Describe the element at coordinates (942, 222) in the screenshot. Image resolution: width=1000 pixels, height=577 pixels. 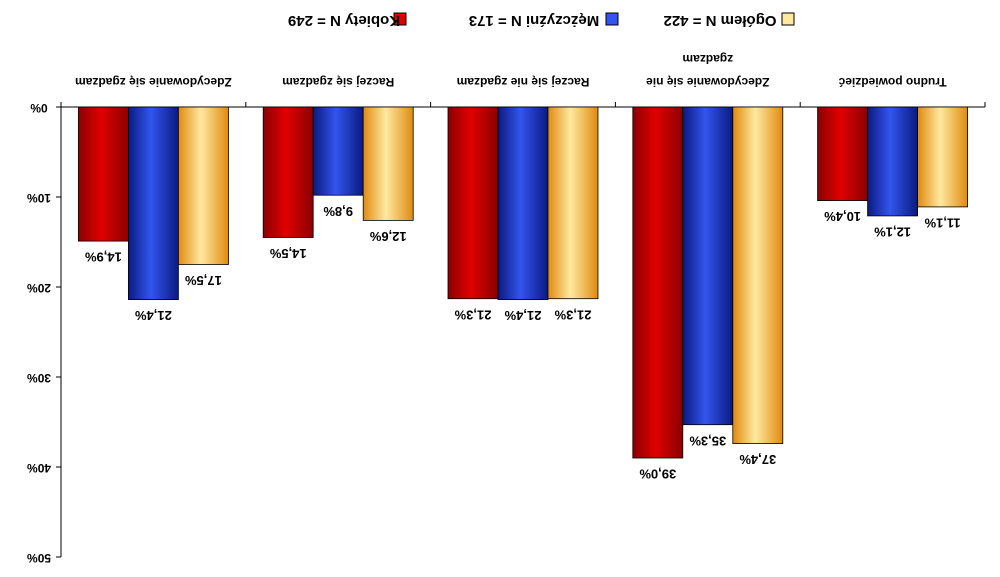
I see `data-label: 11,1%` at that location.